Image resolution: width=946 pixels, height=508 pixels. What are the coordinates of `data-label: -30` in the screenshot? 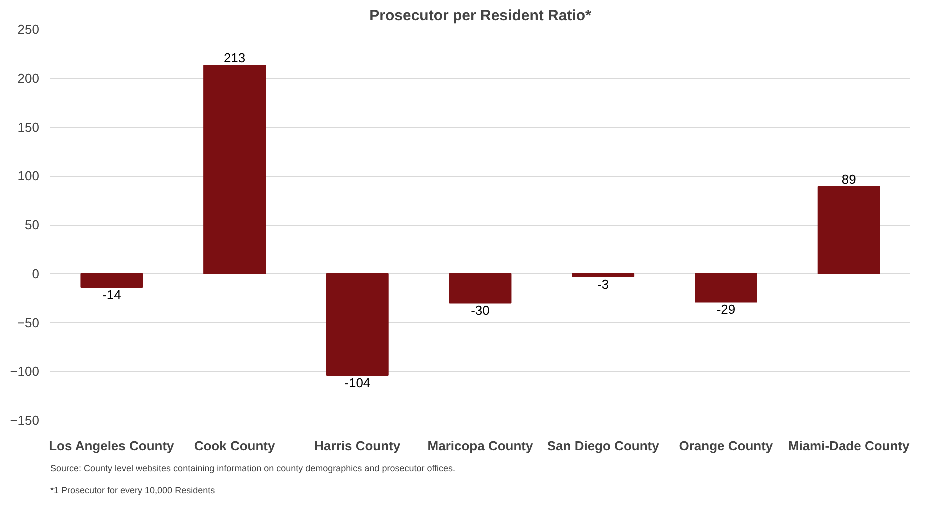 It's located at (480, 310).